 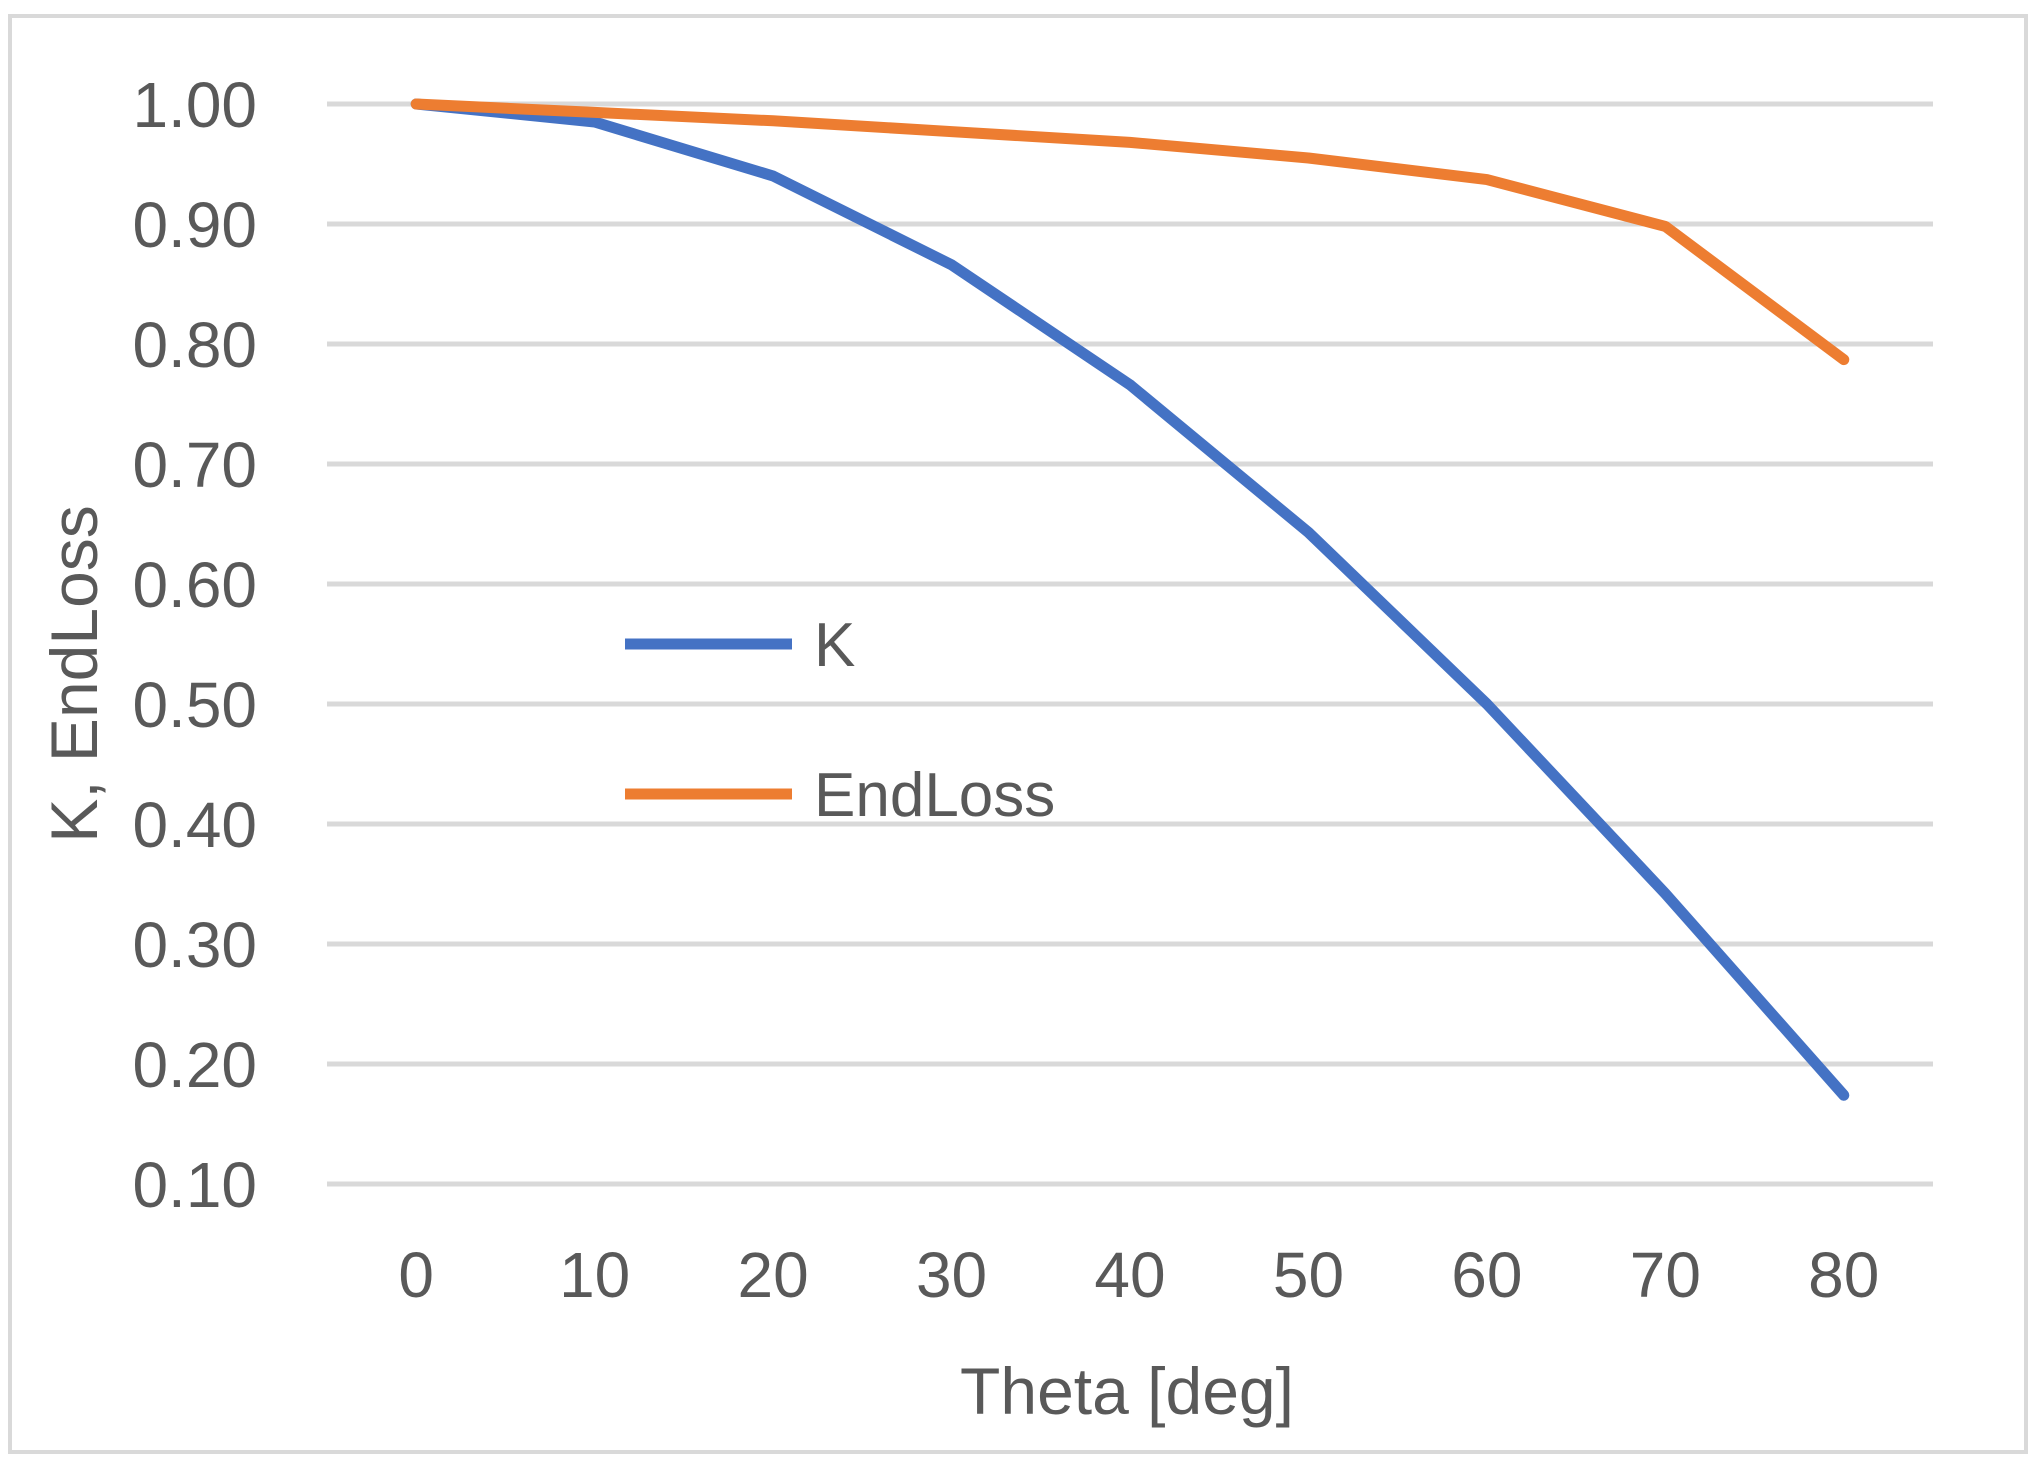 What do you see at coordinates (194, 825) in the screenshot?
I see `y-tick-label: 0.40` at bounding box center [194, 825].